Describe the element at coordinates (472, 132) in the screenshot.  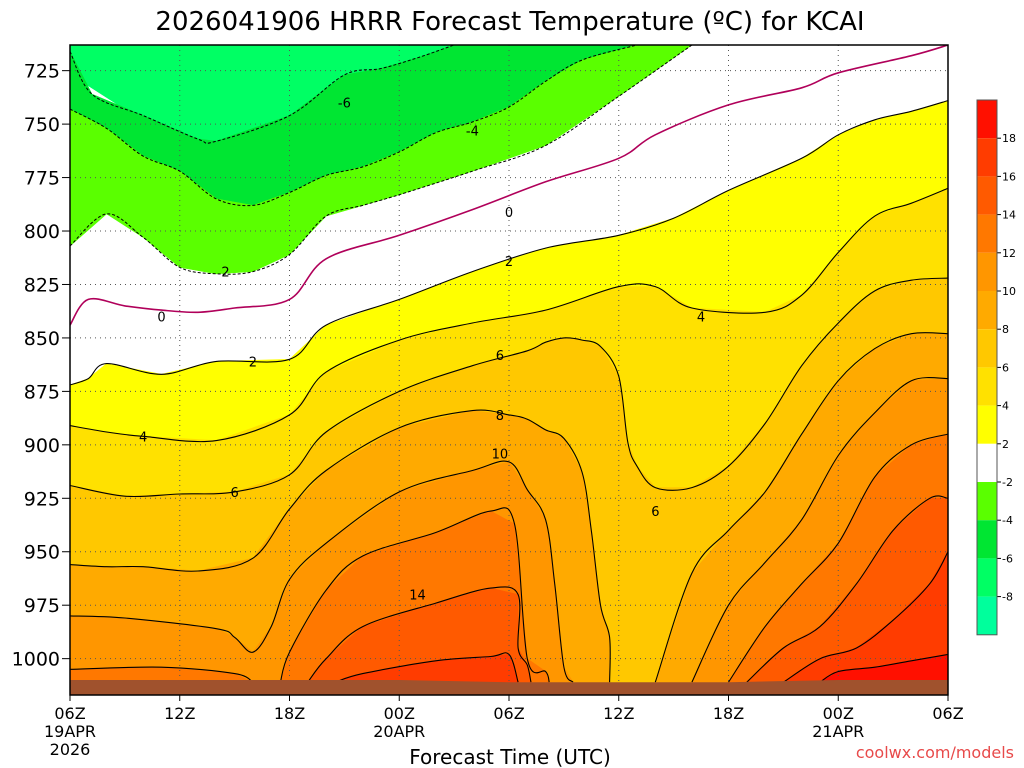
I see `isotherm-label: -4` at that location.